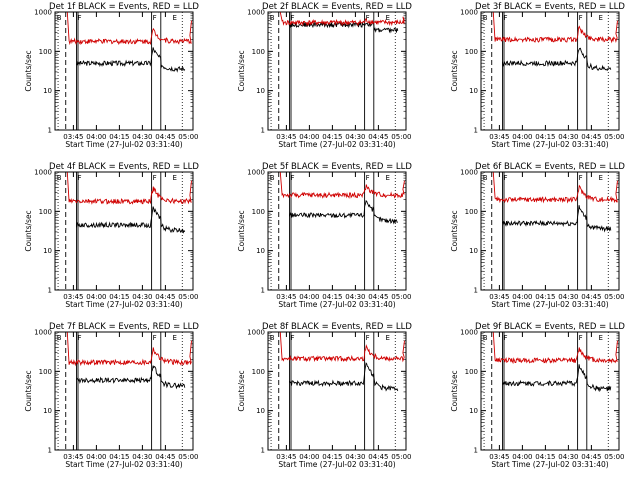  I want to click on panel-title: Det 6f BLACK = Events, RED = LLD, so click(550, 167).